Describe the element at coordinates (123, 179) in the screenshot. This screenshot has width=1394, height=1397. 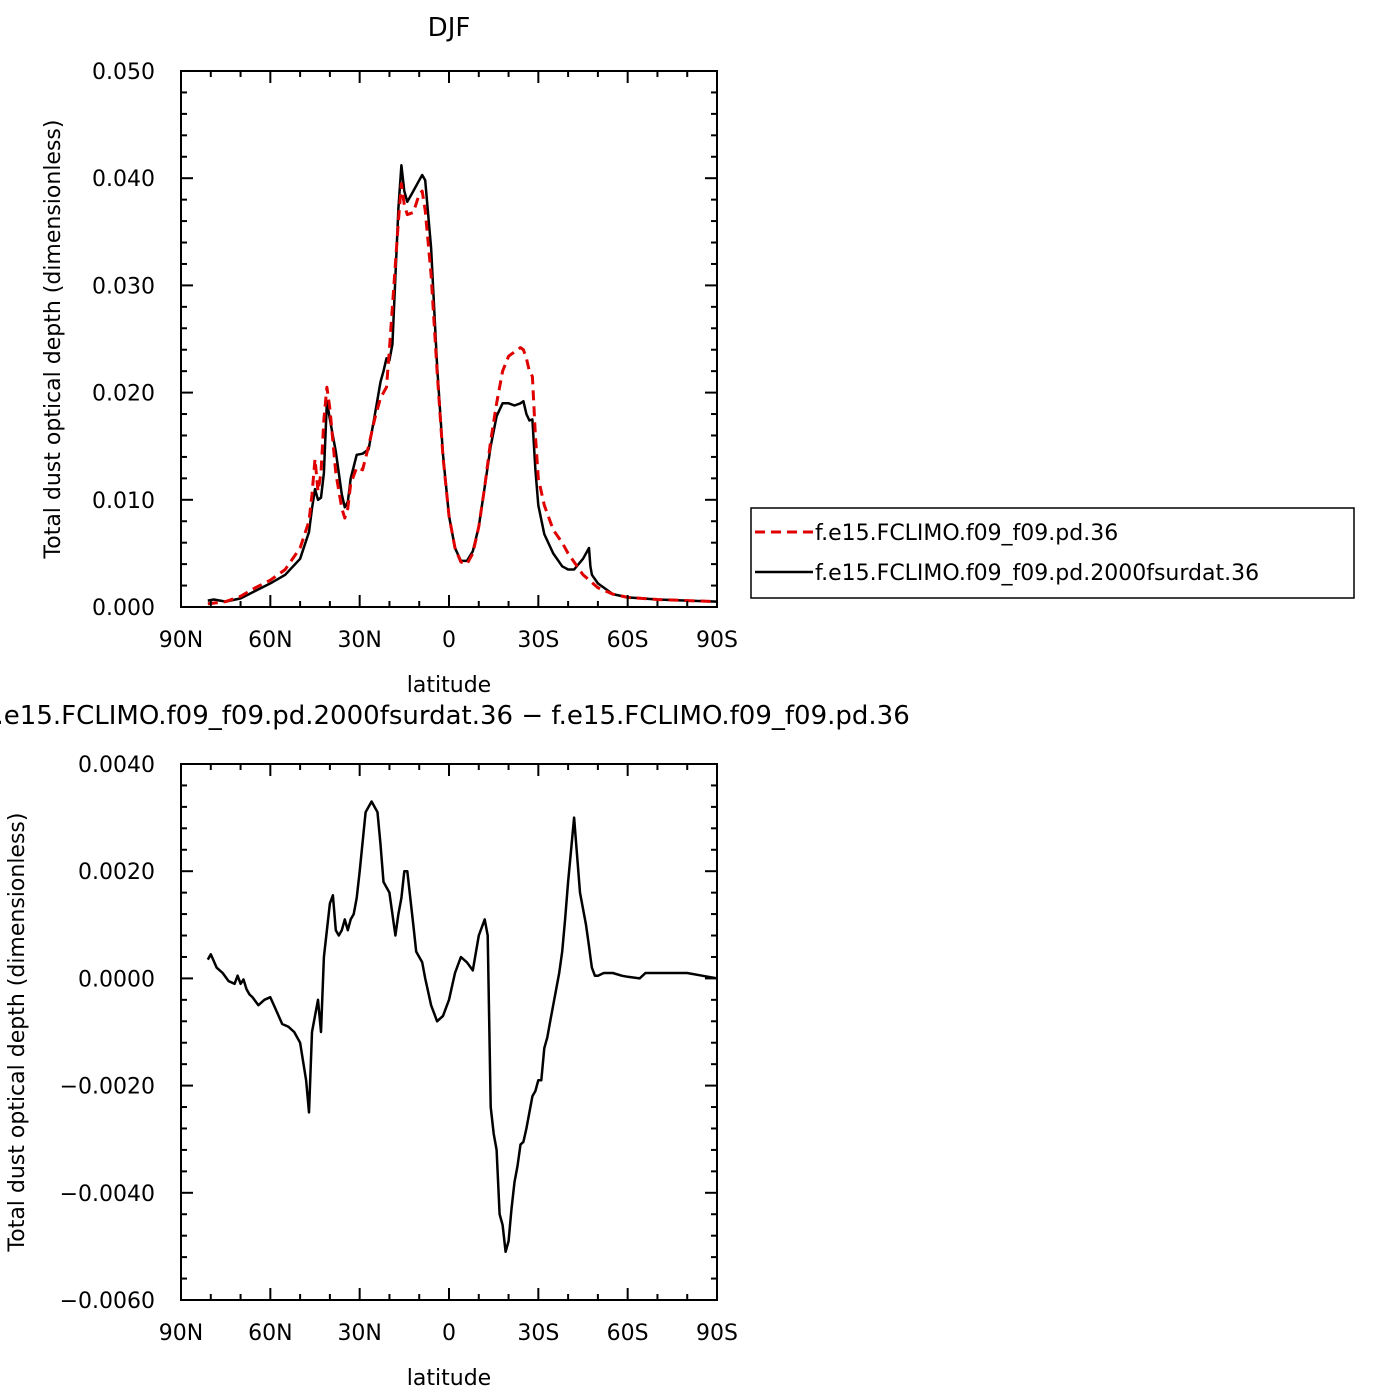
I see `top-y-tick-label: 0.040` at that location.